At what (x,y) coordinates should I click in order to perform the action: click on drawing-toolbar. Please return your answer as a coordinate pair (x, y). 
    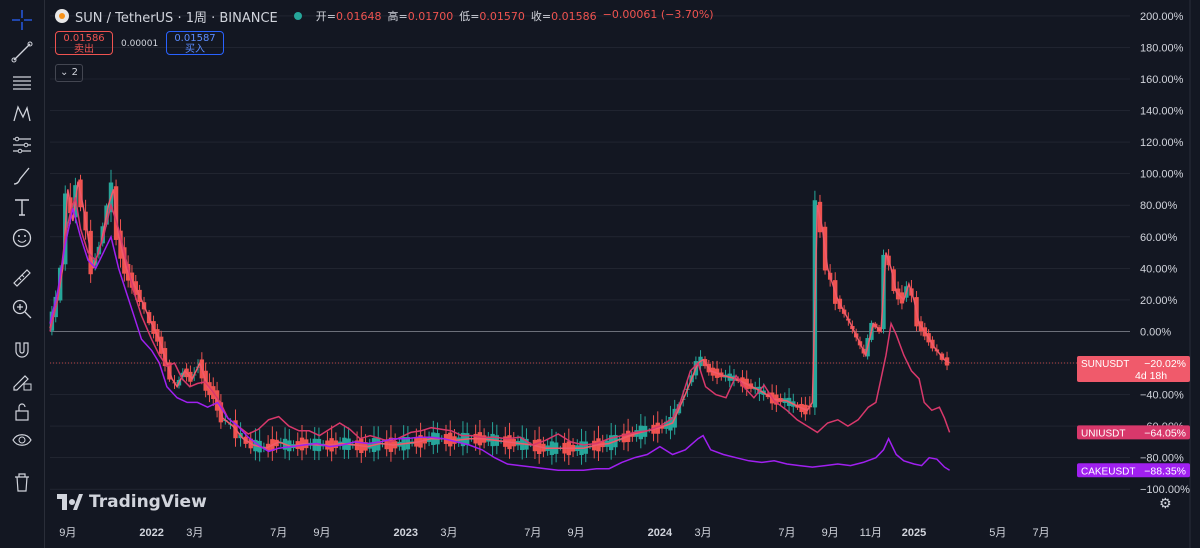
    Looking at the image, I should click on (22, 274).